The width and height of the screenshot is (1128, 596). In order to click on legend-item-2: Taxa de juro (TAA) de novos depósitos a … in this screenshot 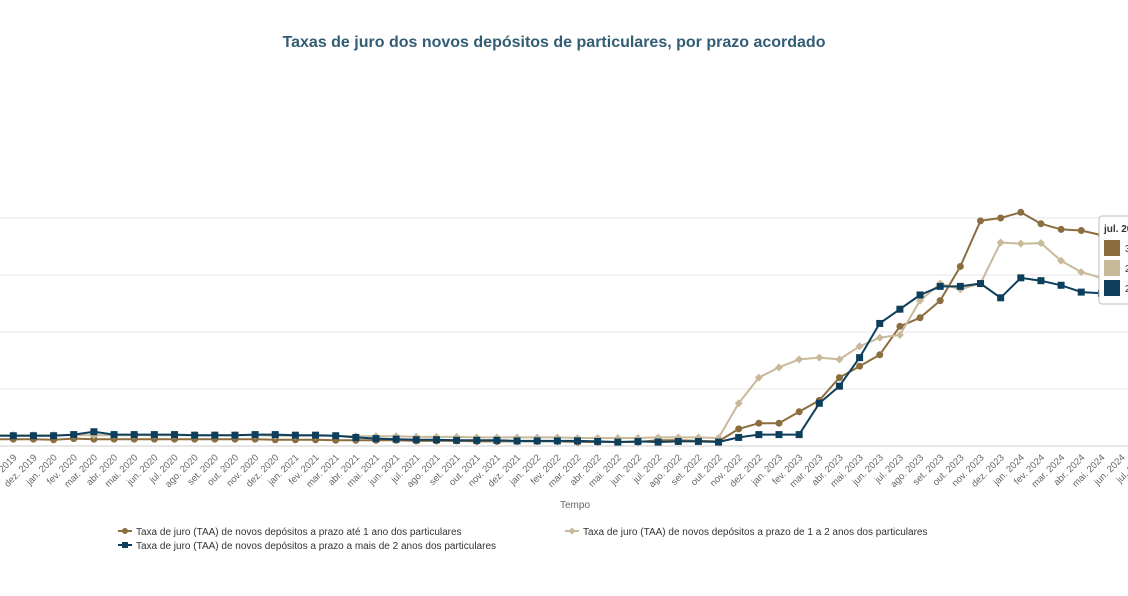, I will do `click(746, 532)`.